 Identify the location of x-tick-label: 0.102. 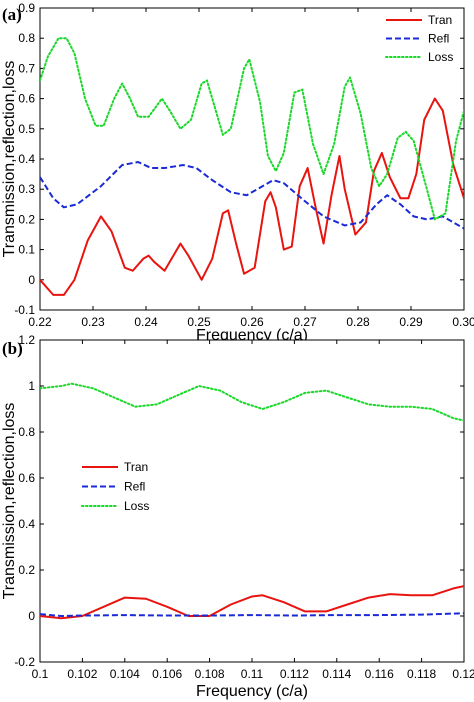
(82, 674).